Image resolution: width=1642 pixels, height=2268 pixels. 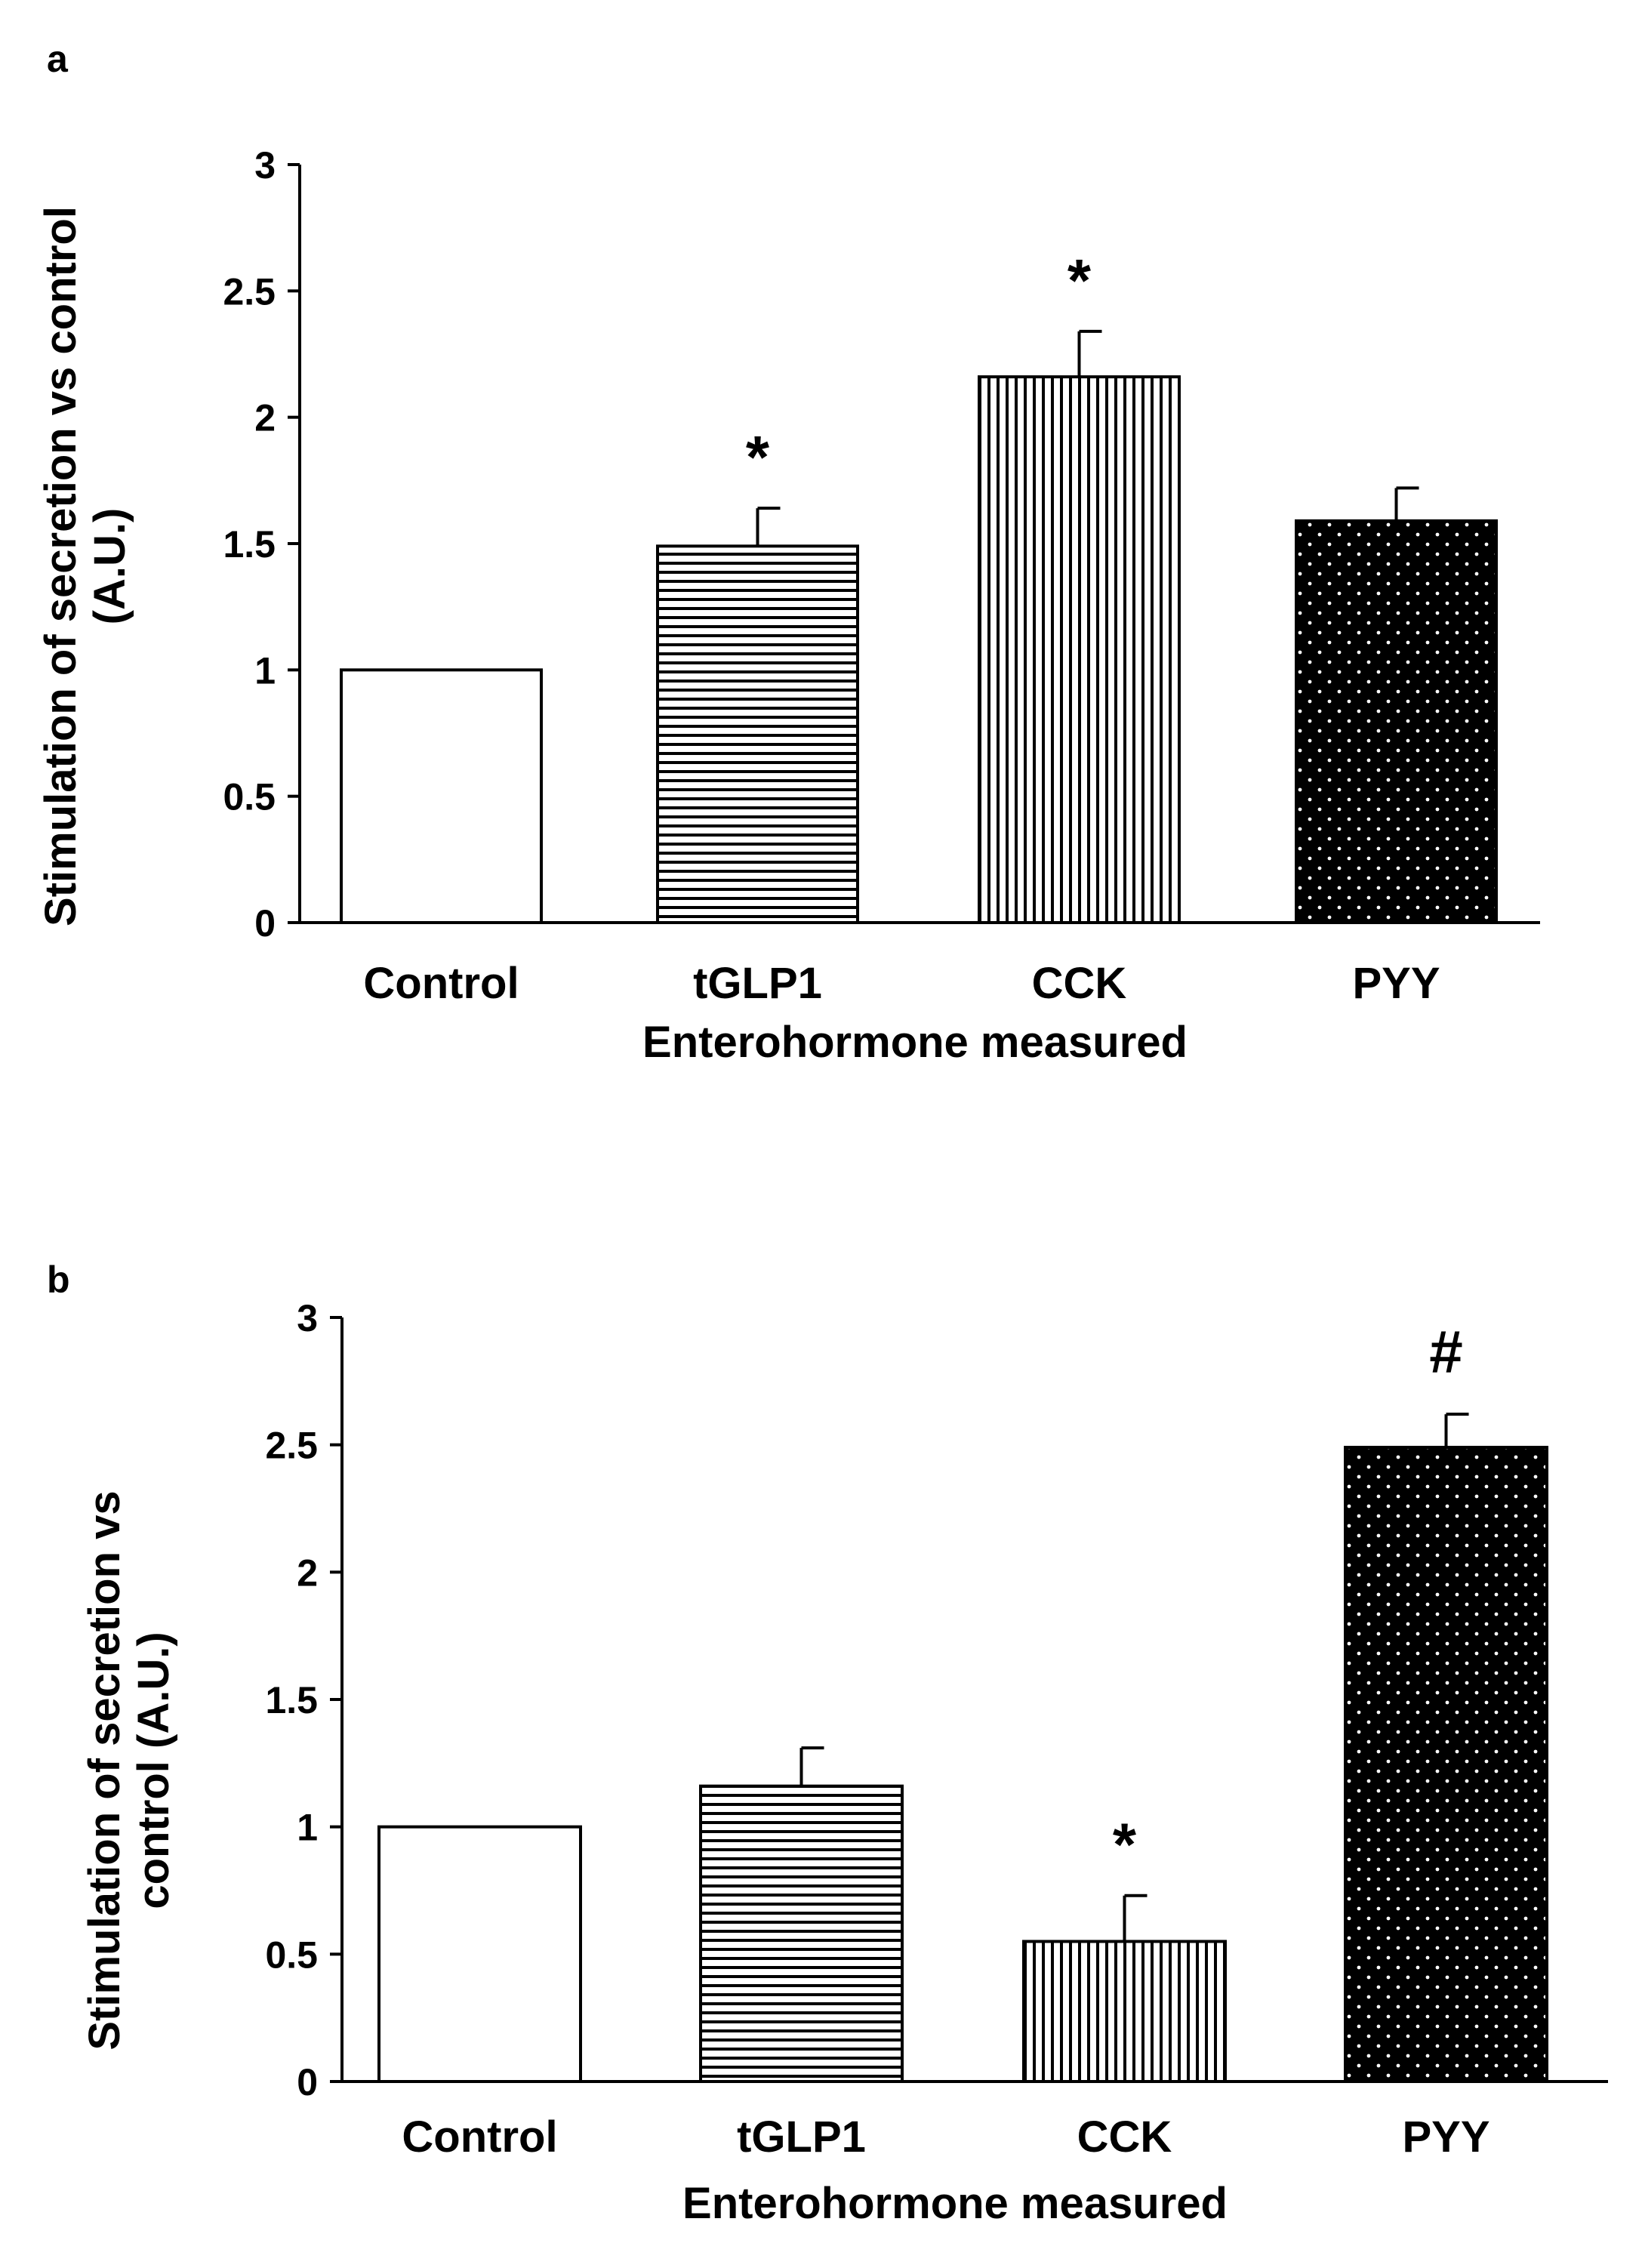 I want to click on significance-mark-tglp1: *, so click(x=758, y=458).